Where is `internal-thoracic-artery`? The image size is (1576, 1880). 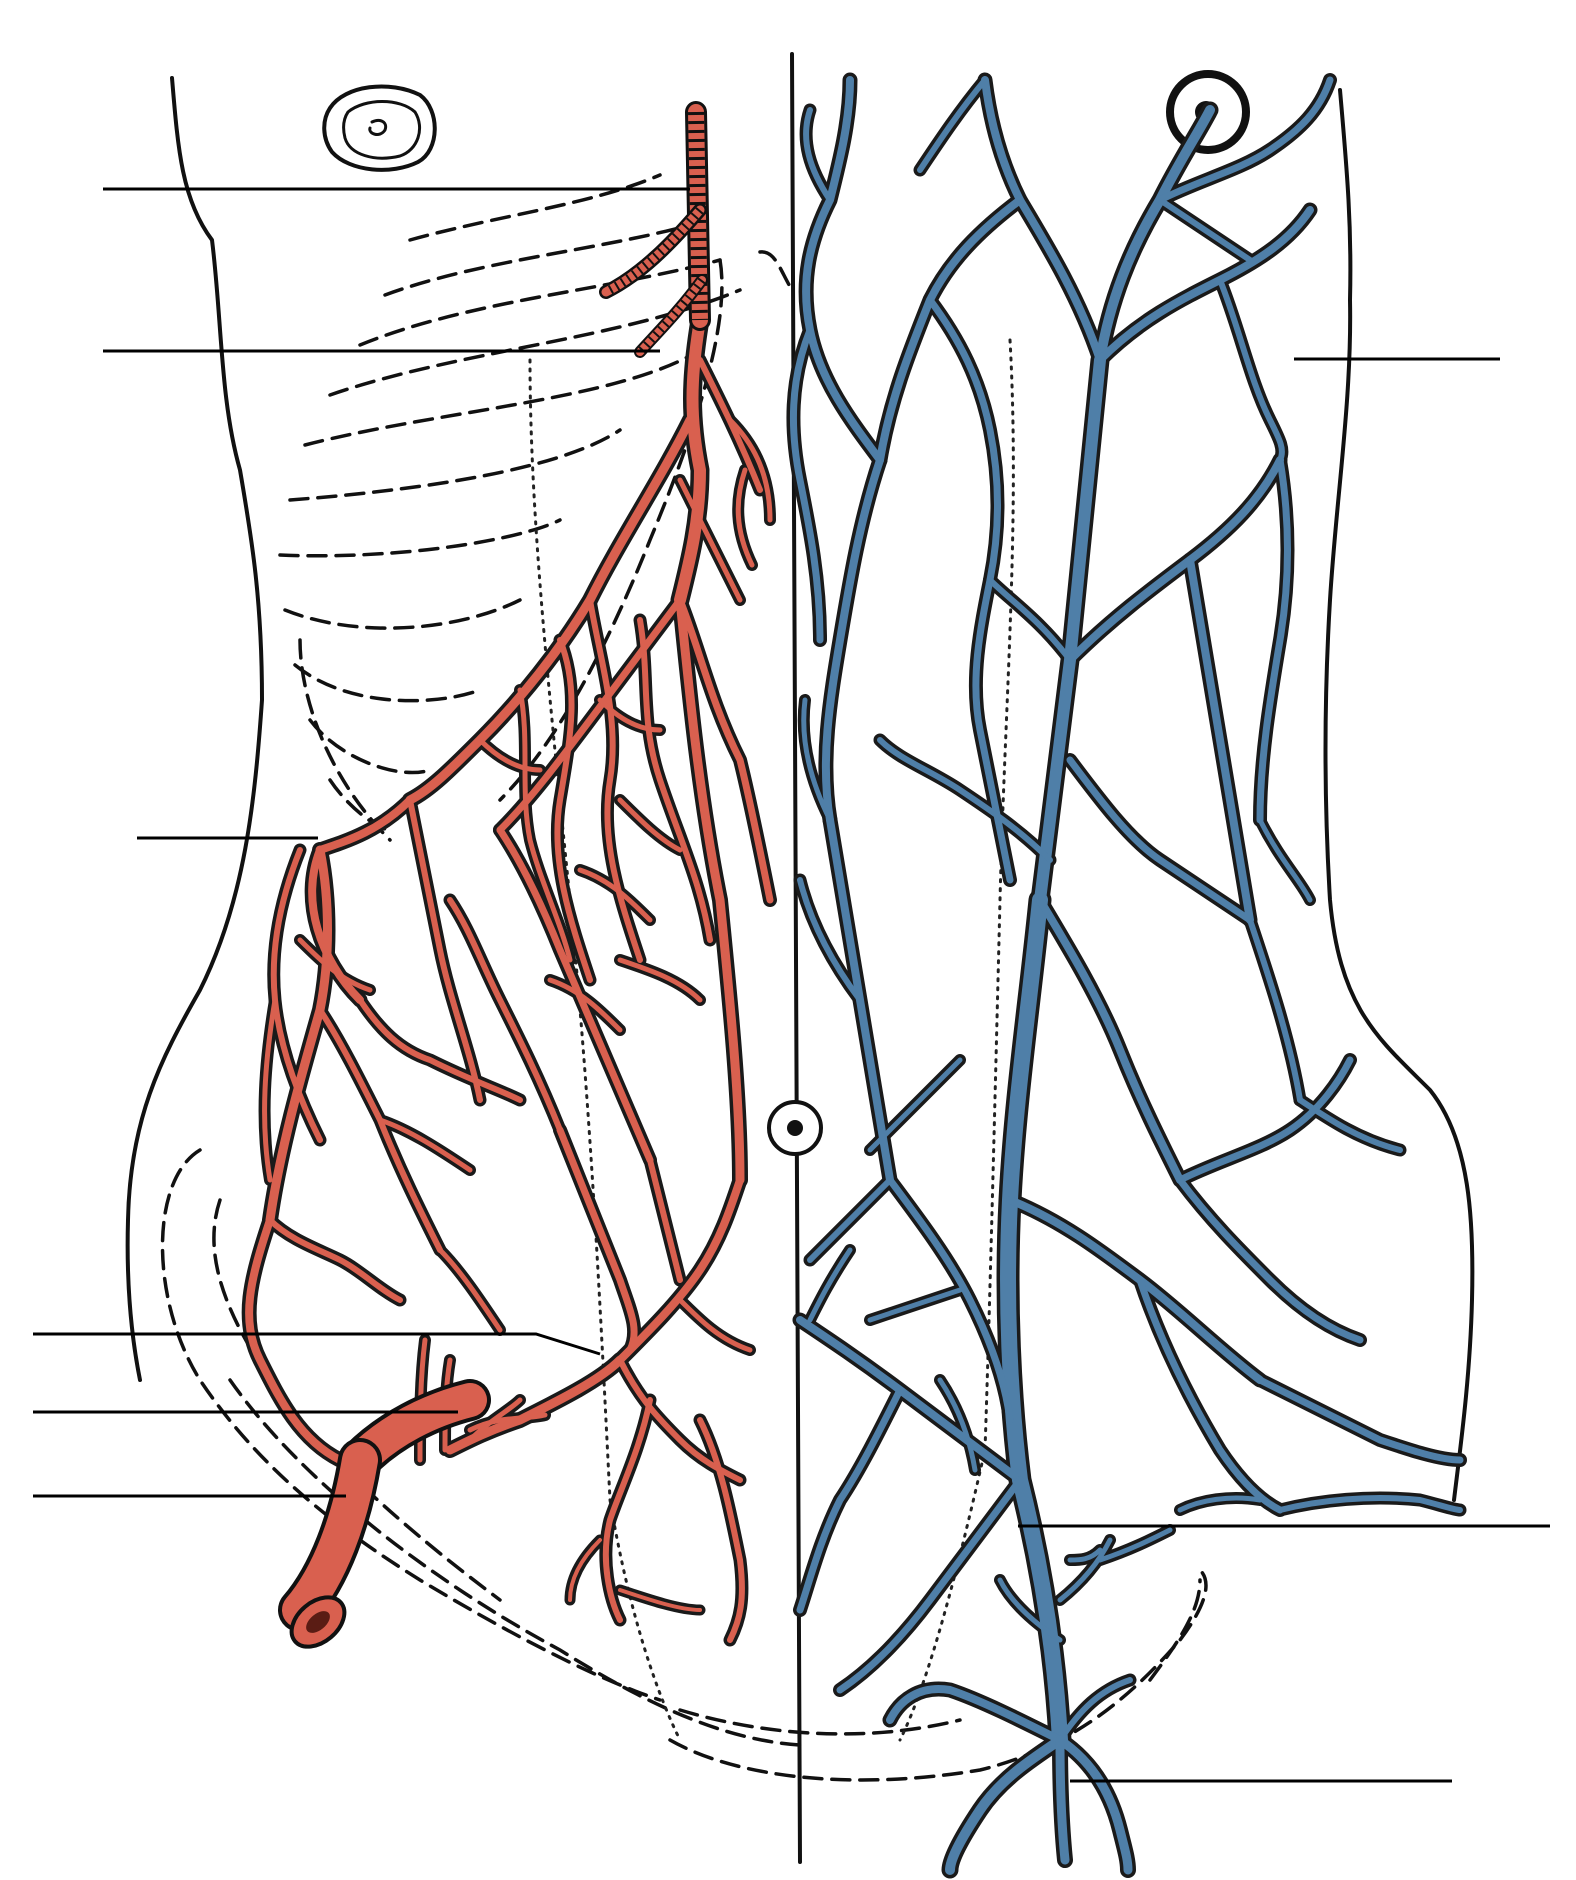 internal-thoracic-artery is located at coordinates (655, 229).